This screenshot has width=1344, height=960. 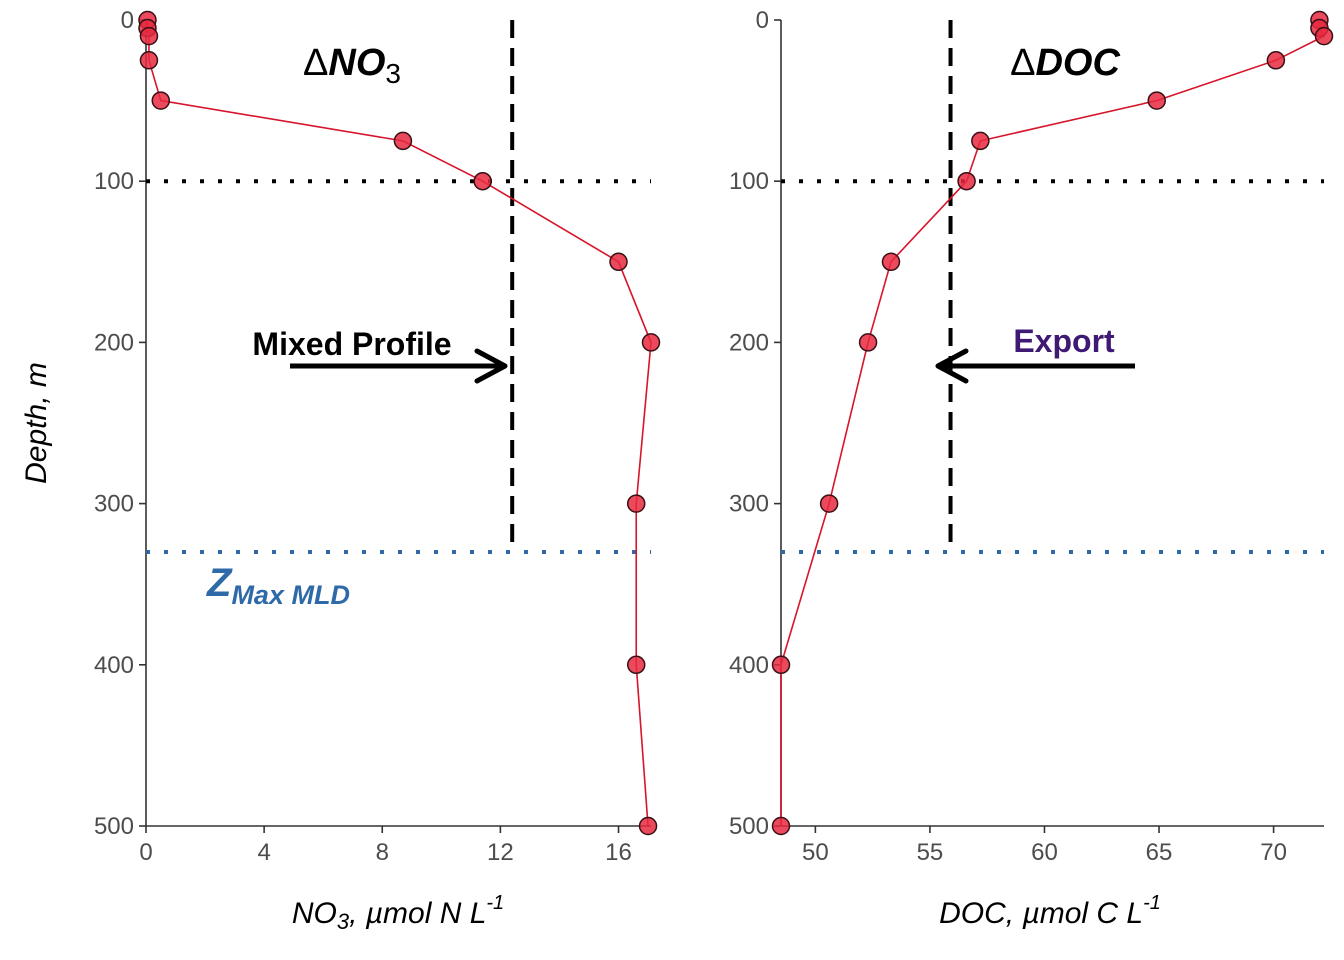 I want to click on arrow-head-no3, so click(x=491, y=366).